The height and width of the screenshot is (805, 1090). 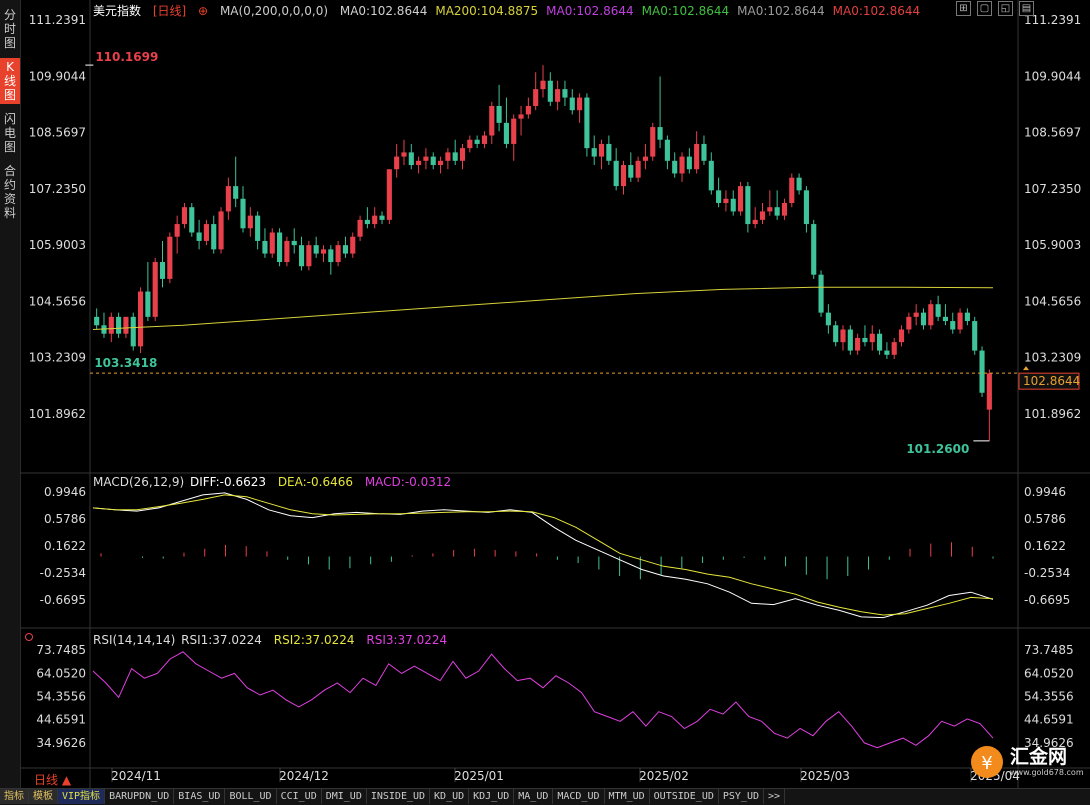 What do you see at coordinates (82, 796) in the screenshot?
I see `indicator-tab-2: VIP指标` at bounding box center [82, 796].